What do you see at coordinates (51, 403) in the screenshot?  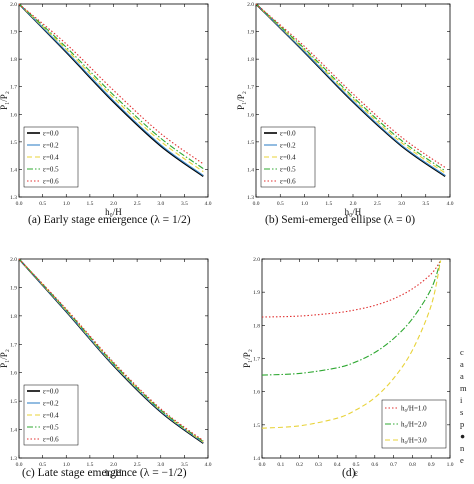 I see `legend-entry: ε=0.2` at bounding box center [51, 403].